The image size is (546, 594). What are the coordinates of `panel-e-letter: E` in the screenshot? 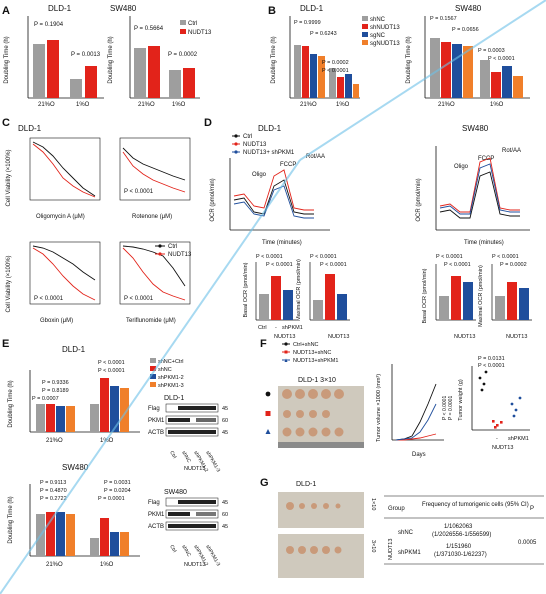 It's located at (5, 344).